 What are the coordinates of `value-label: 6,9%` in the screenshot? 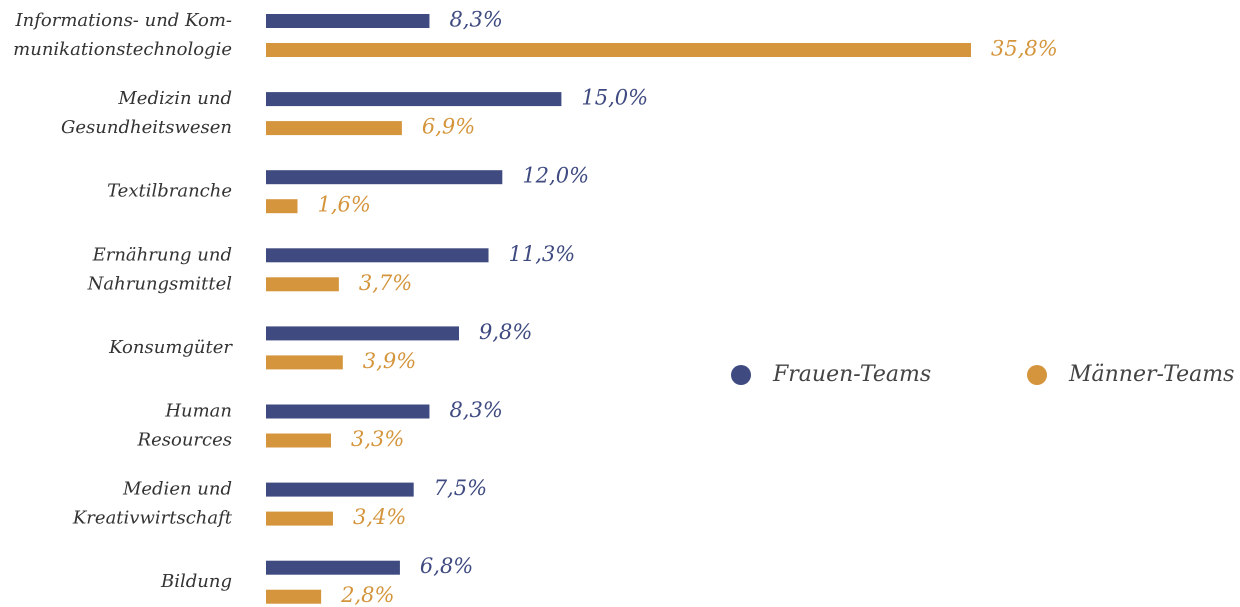 It's located at (448, 127).